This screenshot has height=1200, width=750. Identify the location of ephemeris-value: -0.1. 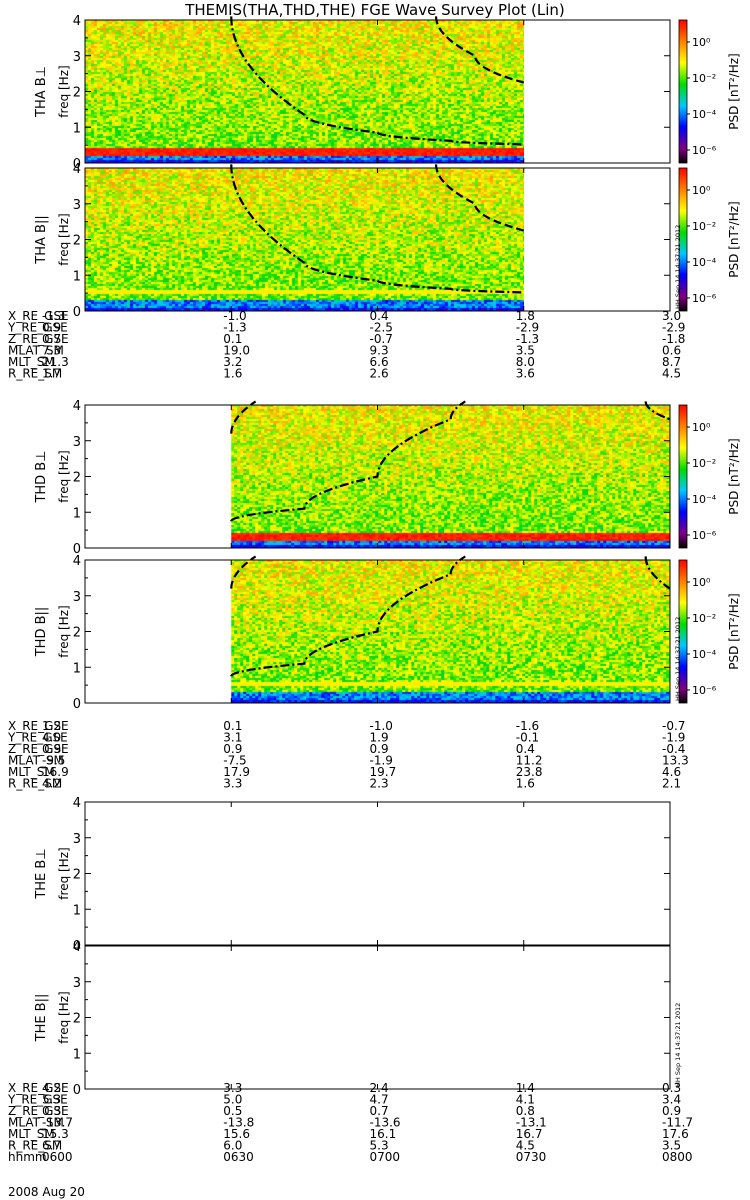
(527, 738).